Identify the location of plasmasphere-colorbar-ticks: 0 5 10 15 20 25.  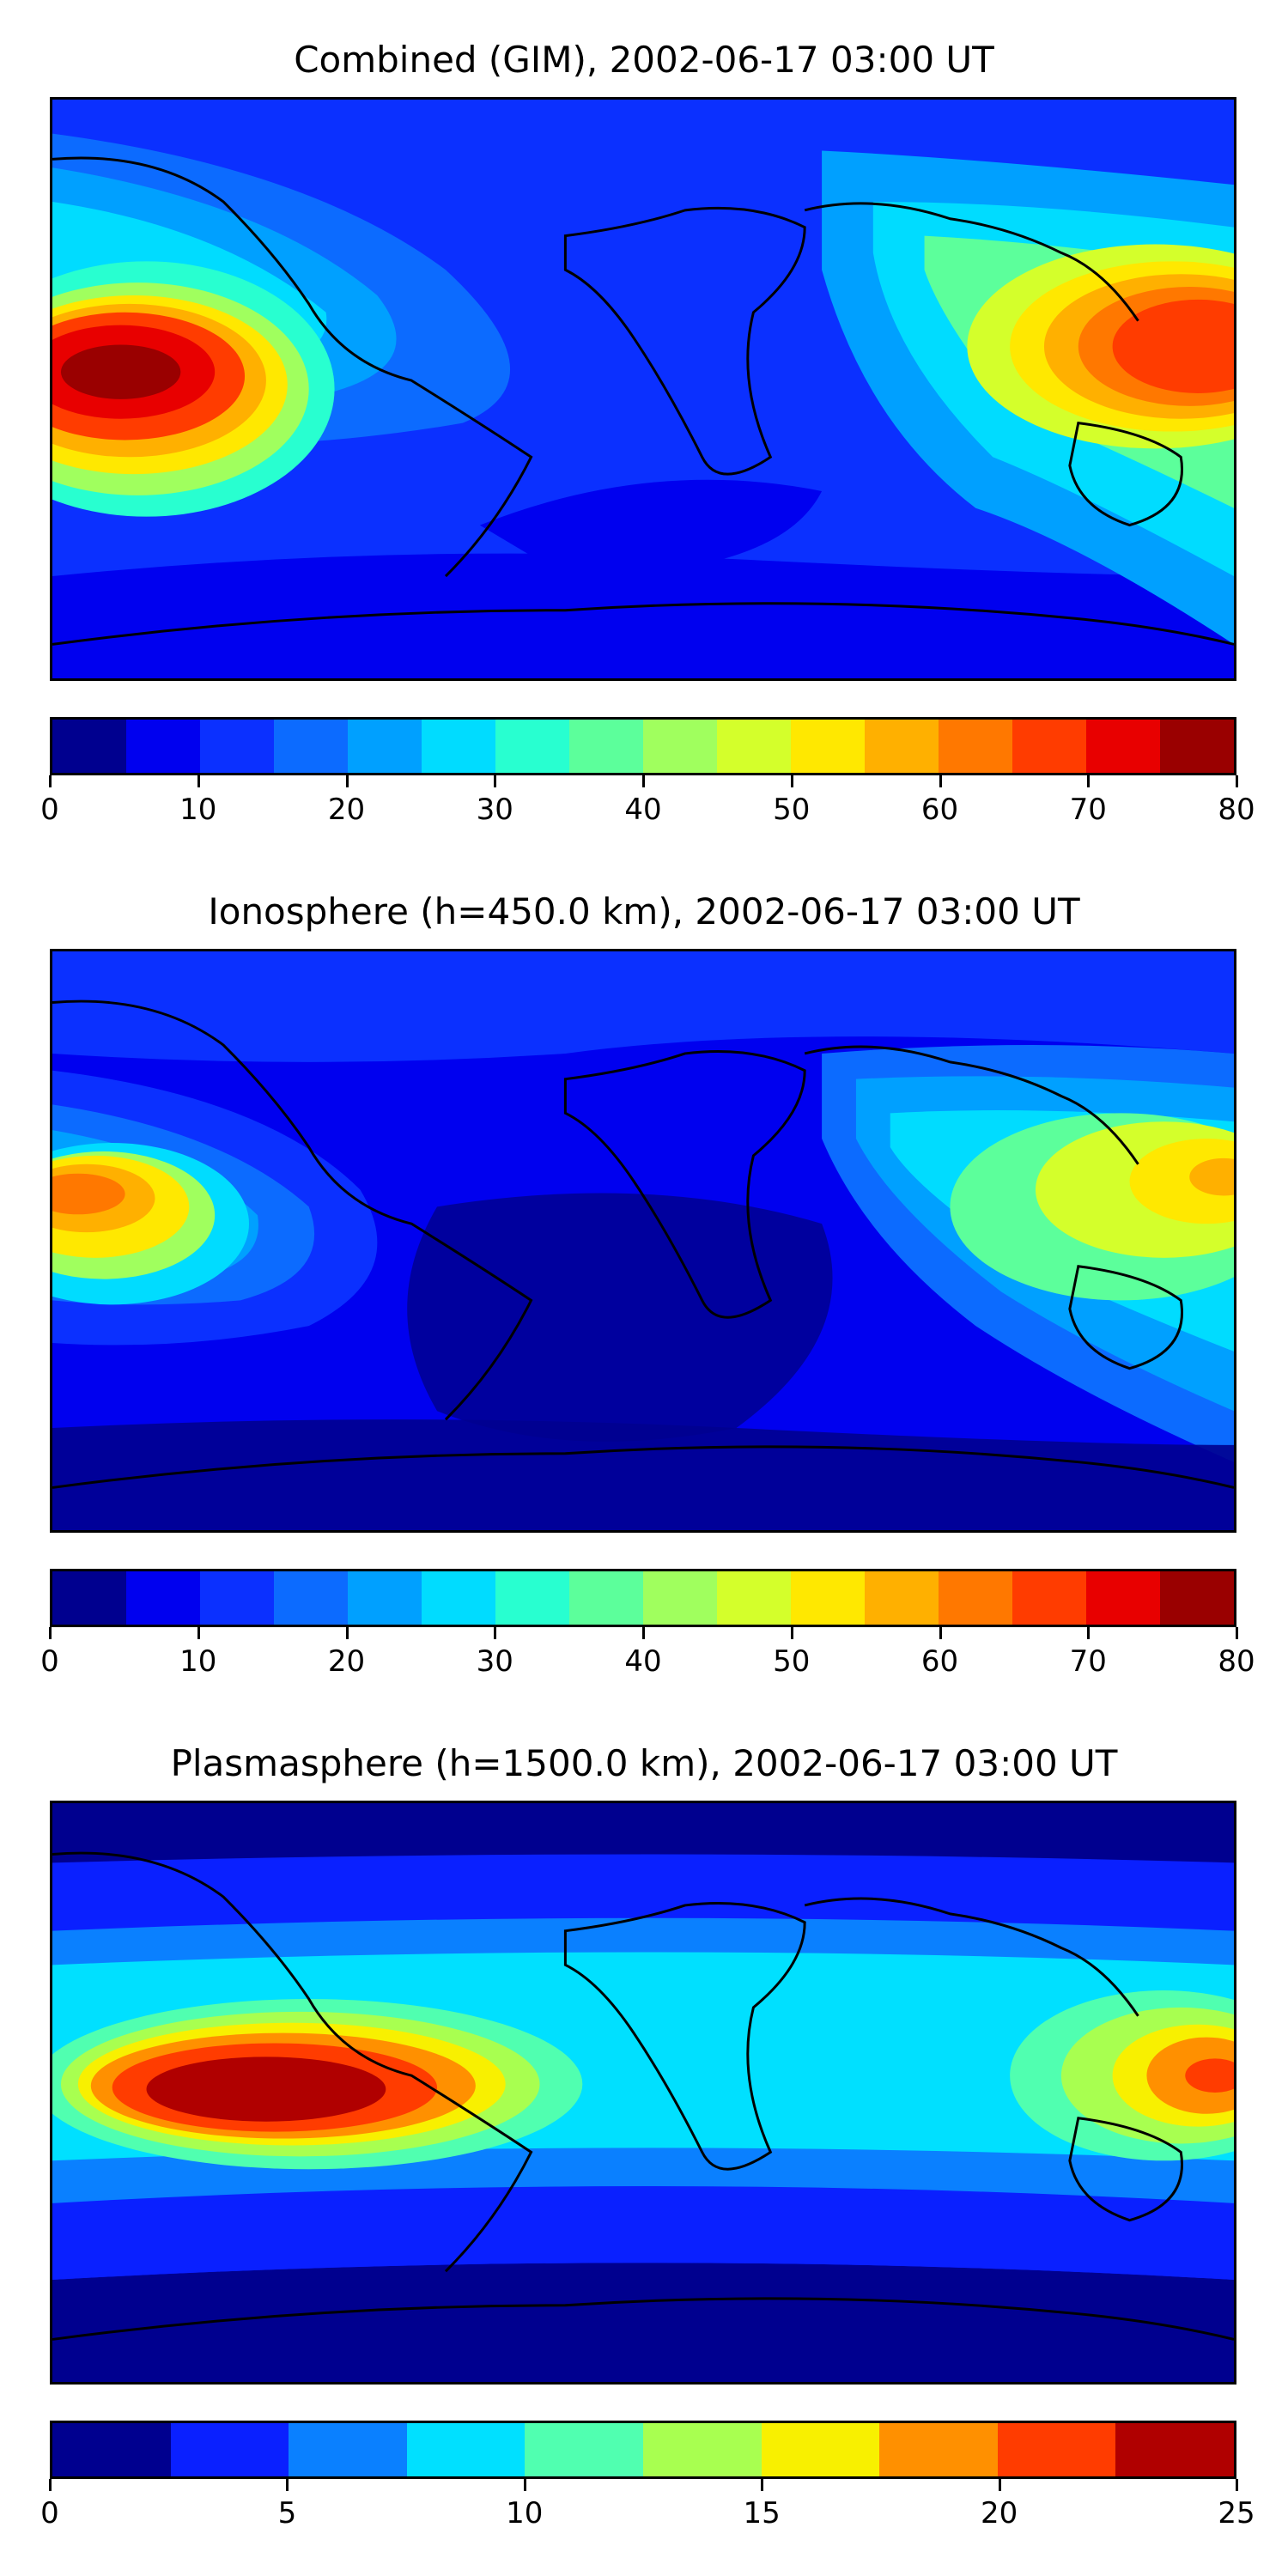
(647, 2504).